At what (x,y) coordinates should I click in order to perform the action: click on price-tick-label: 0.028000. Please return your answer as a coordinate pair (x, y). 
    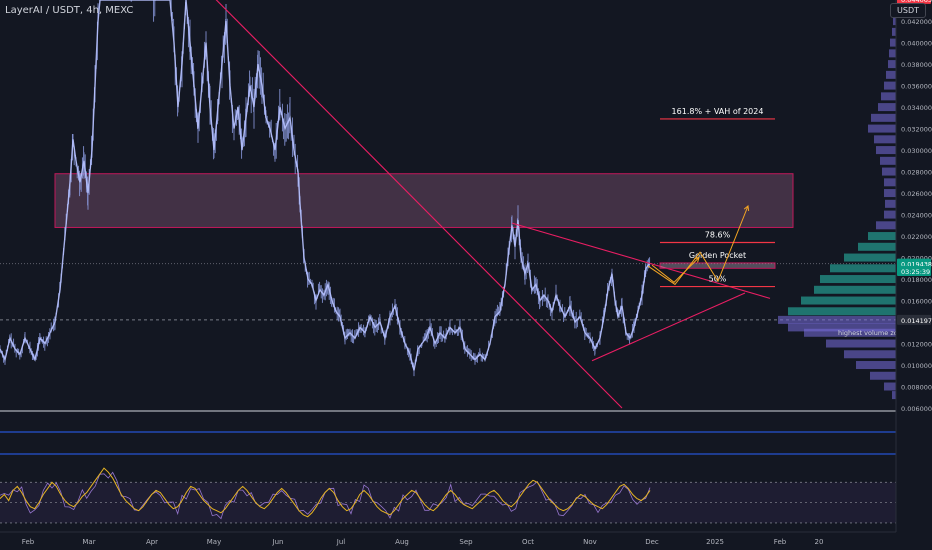
    Looking at the image, I should click on (916, 173).